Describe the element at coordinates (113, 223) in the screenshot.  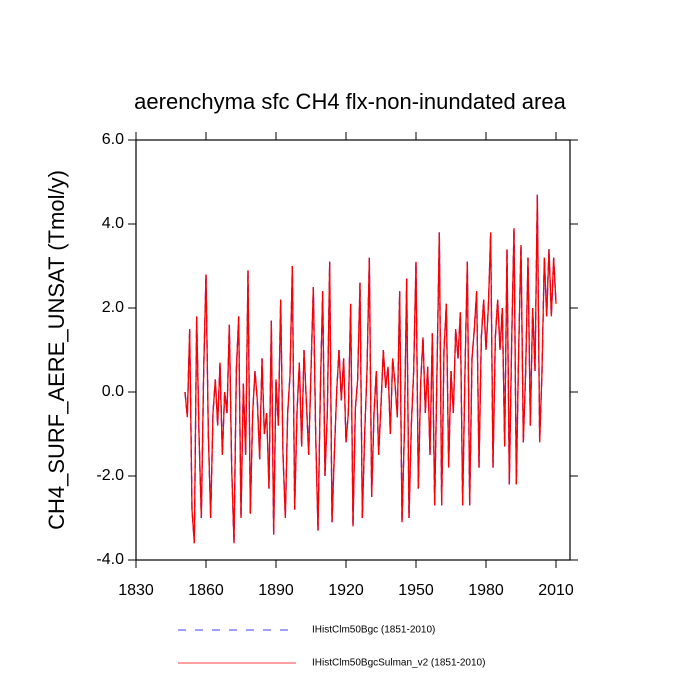
I see `y-tick-label: 4.0` at that location.